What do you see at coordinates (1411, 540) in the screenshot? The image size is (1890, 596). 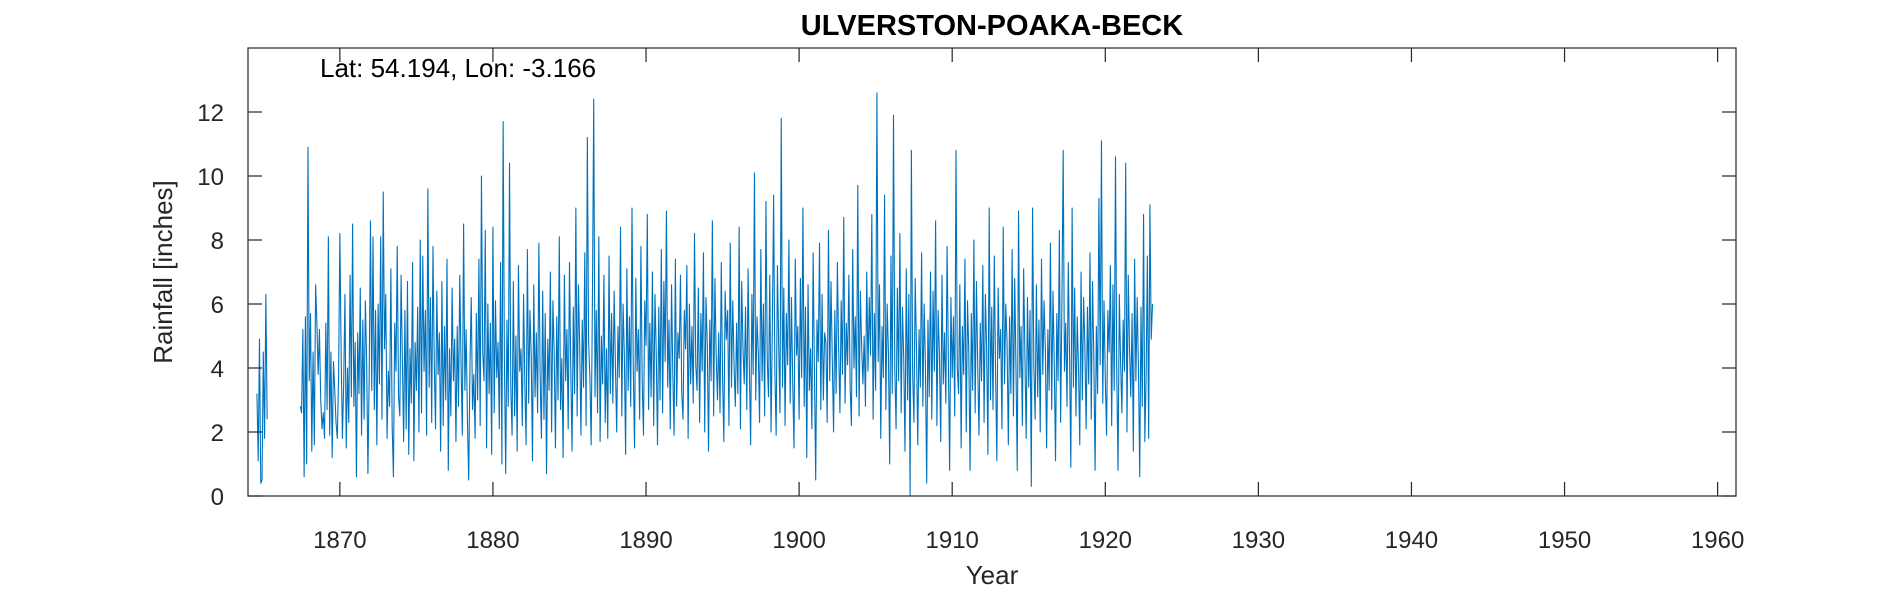 I see `x-tick-label: 1940` at bounding box center [1411, 540].